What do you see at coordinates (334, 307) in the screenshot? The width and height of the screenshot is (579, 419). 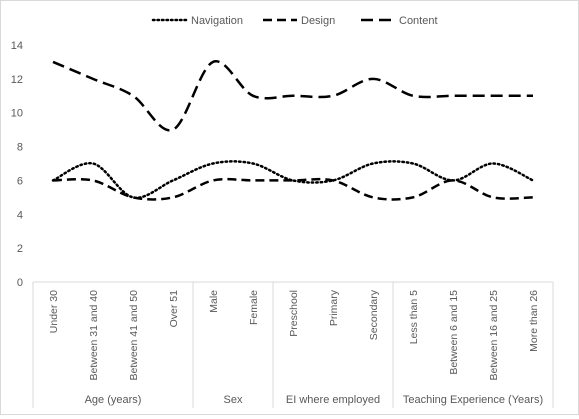 I see `x-tick-label: Primary` at bounding box center [334, 307].